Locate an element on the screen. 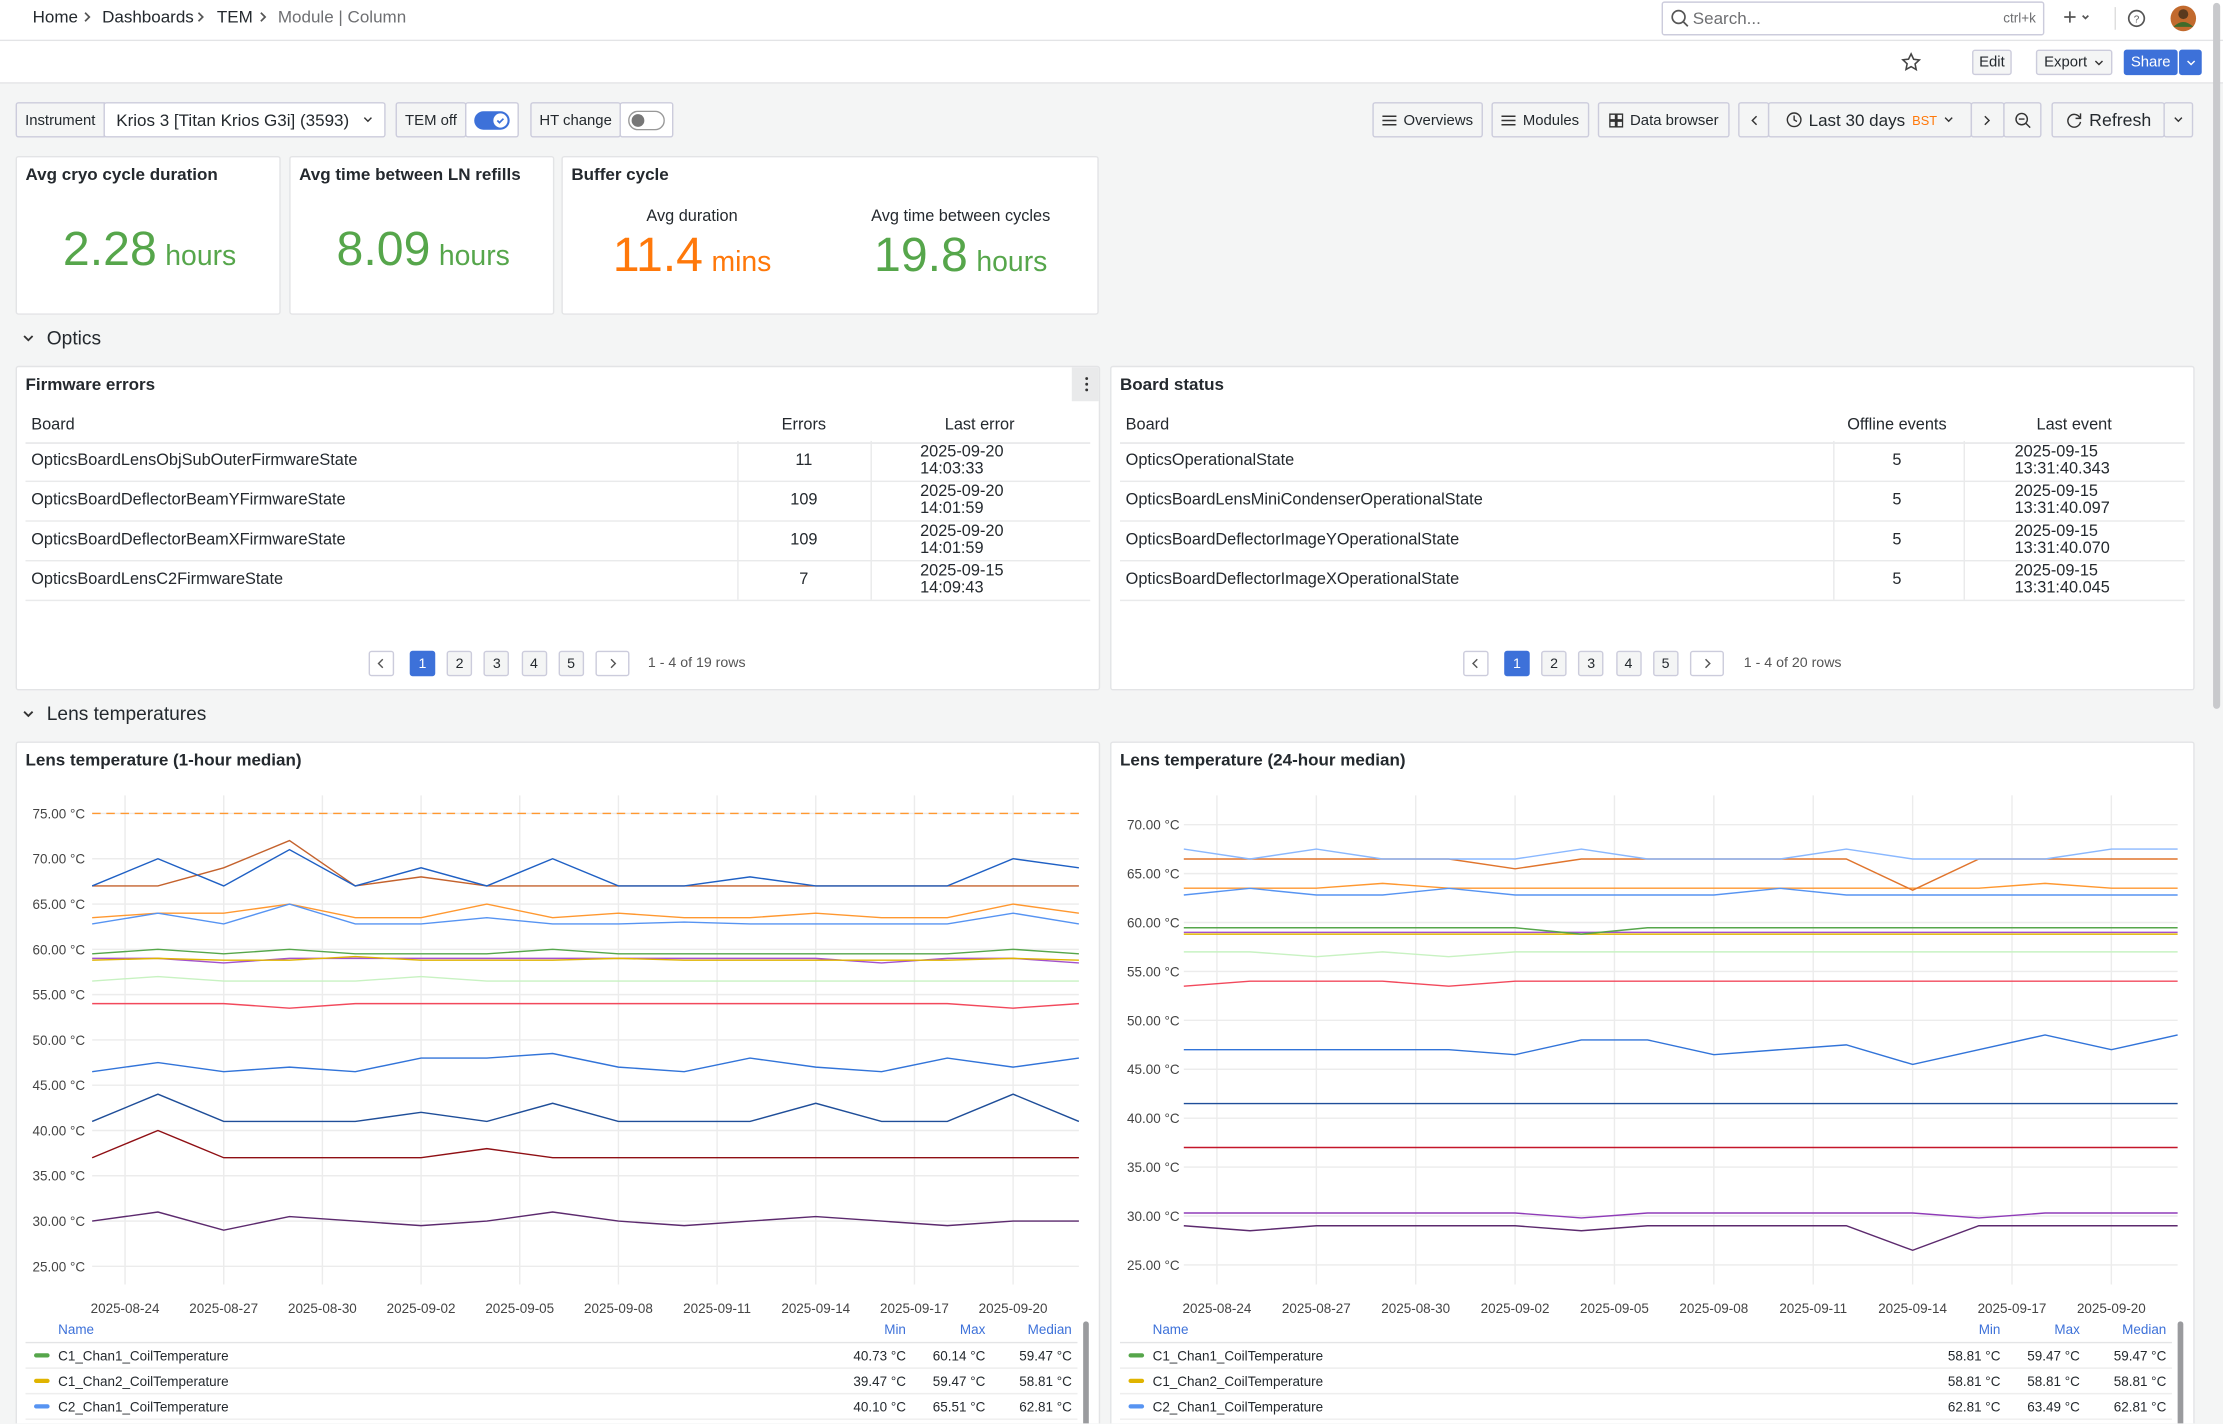  modules-button: Modules is located at coordinates (1540, 120).